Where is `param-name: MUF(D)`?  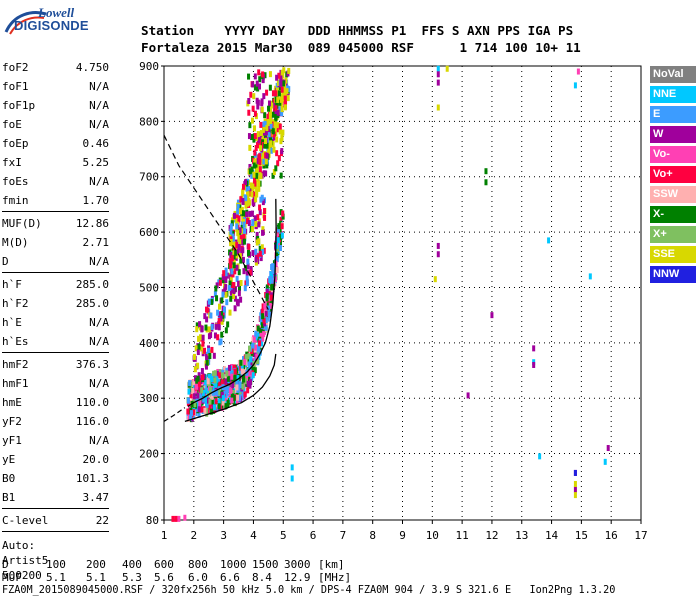
param-name: MUF(D) is located at coordinates (22, 223).